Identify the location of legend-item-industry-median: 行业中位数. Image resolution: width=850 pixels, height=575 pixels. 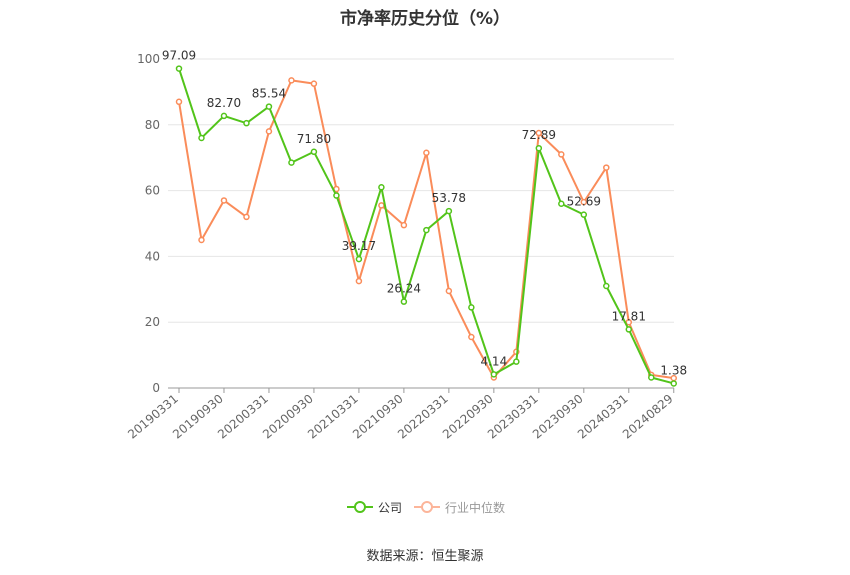
(459, 507).